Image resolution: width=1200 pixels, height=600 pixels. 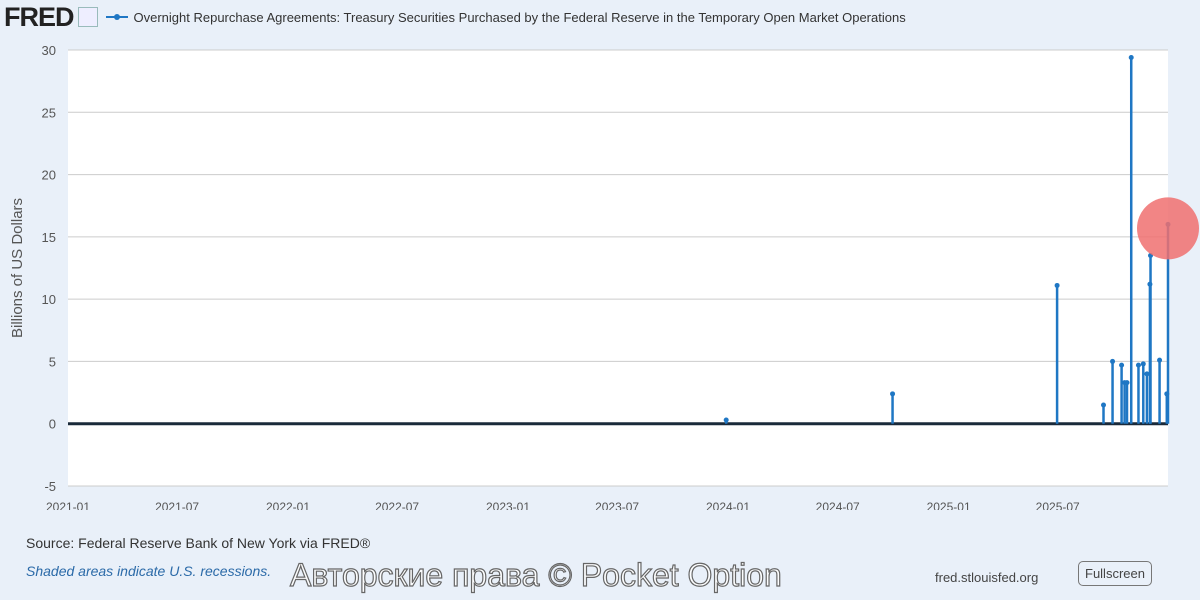 What do you see at coordinates (535, 575) in the screenshot?
I see `watermark: Авторские права © Pocket Option` at bounding box center [535, 575].